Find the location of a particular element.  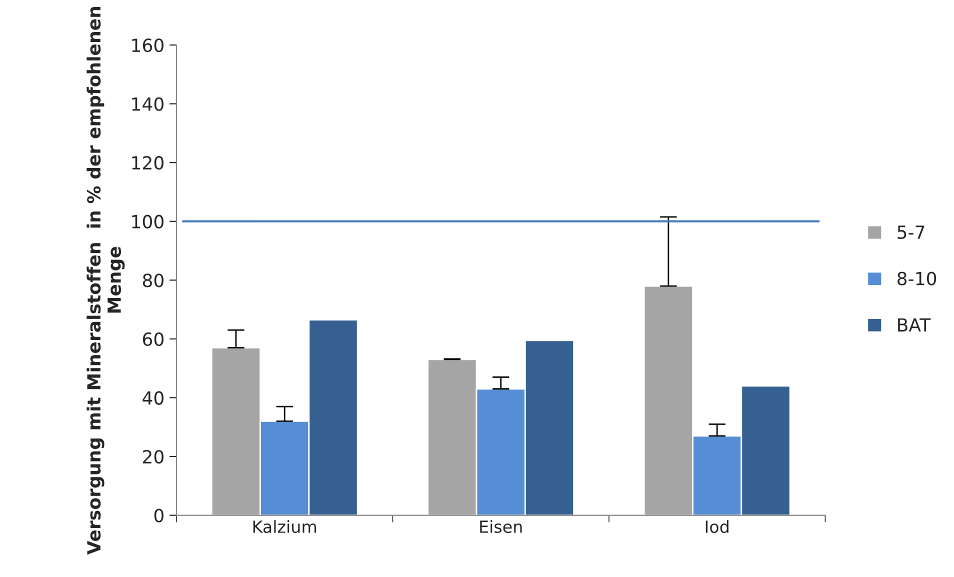

y-tick-label: 0 is located at coordinates (159, 515).